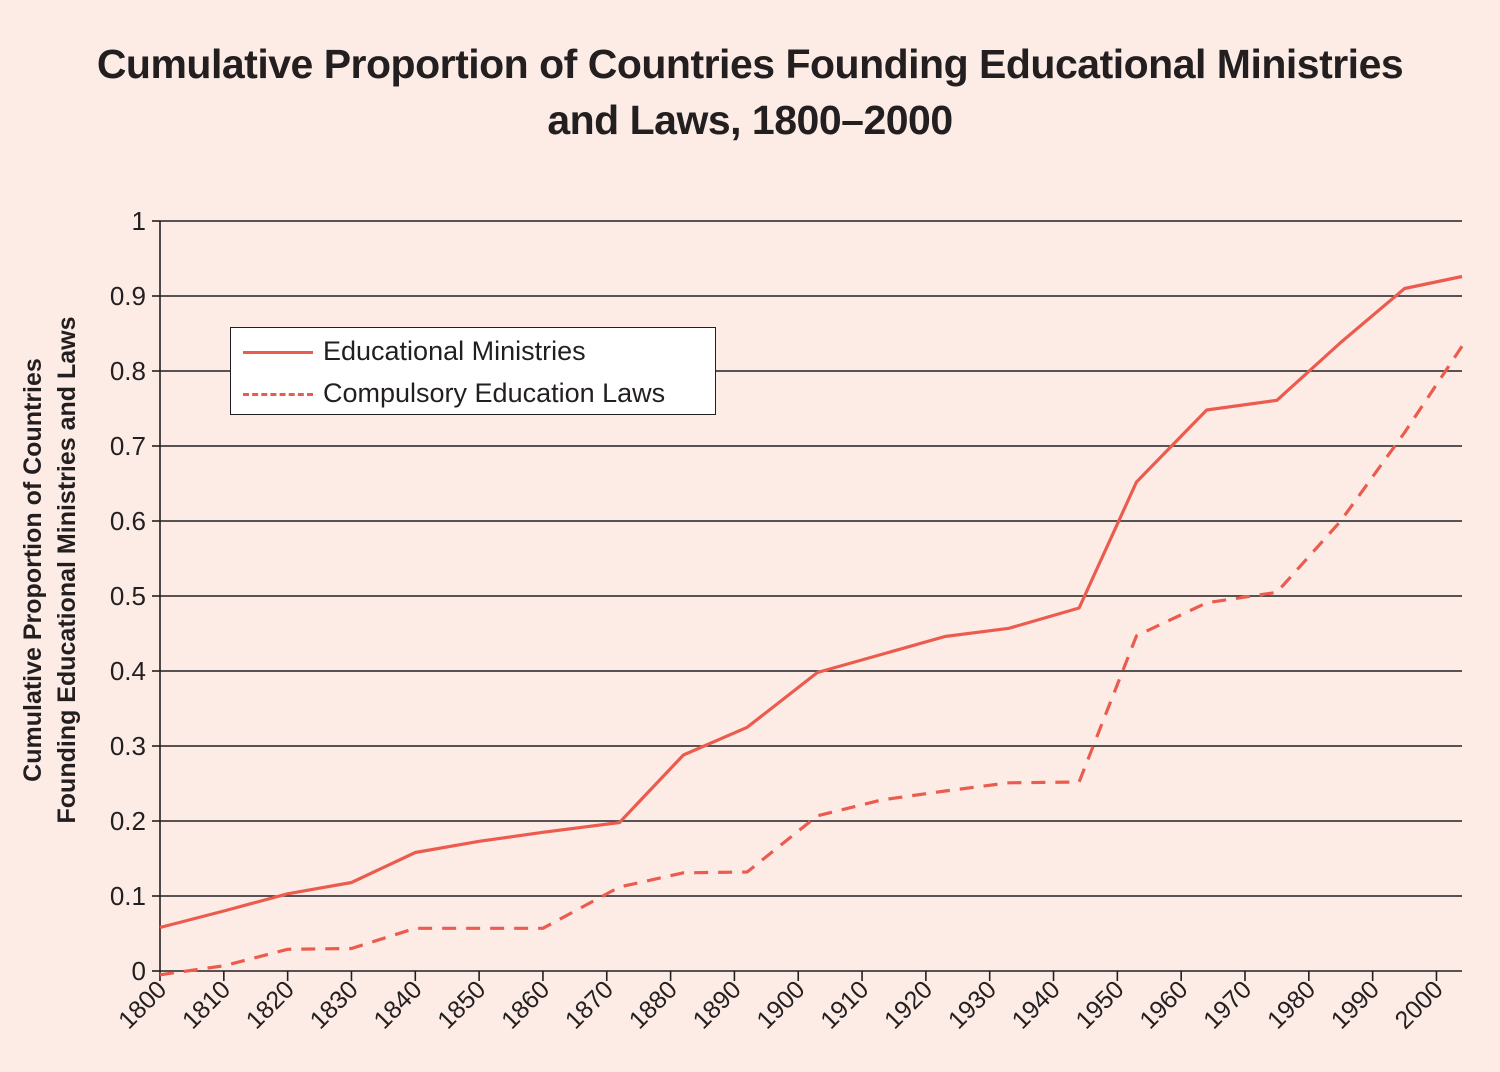 This screenshot has width=1500, height=1072. What do you see at coordinates (1419, 1004) in the screenshot?
I see `x-tick-label-2000: 2000` at bounding box center [1419, 1004].